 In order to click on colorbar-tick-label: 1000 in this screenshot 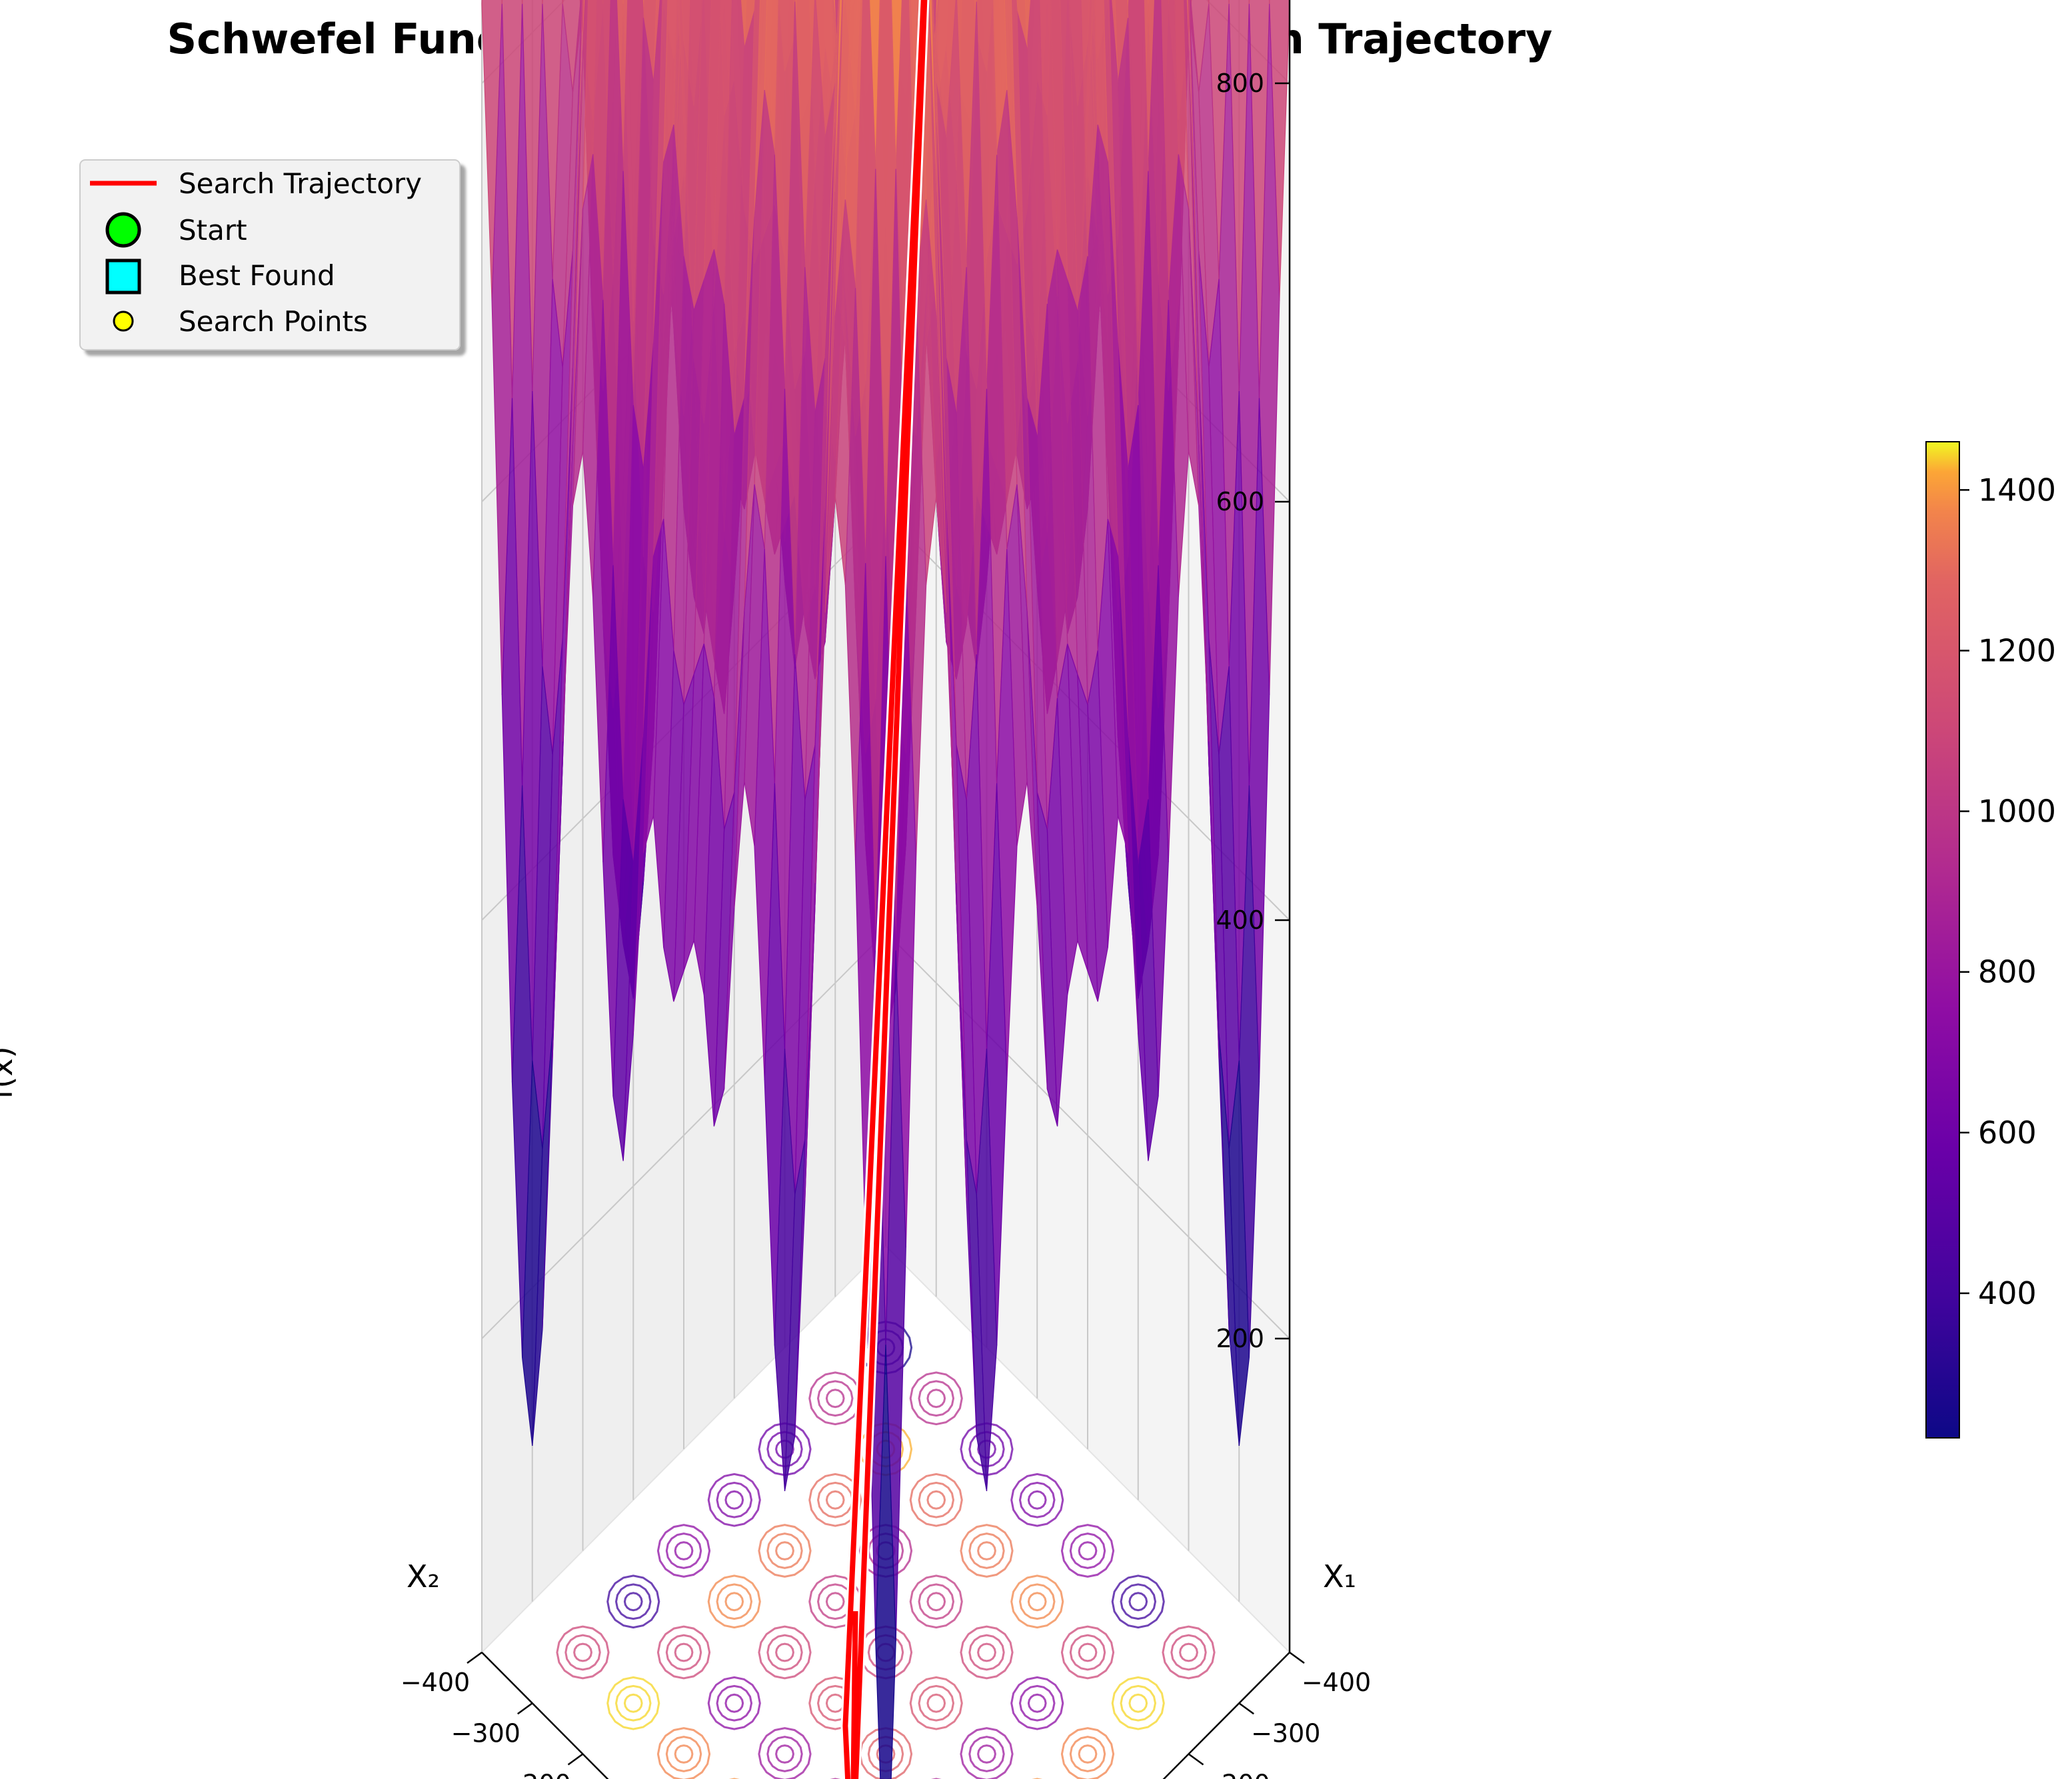, I will do `click(2017, 812)`.